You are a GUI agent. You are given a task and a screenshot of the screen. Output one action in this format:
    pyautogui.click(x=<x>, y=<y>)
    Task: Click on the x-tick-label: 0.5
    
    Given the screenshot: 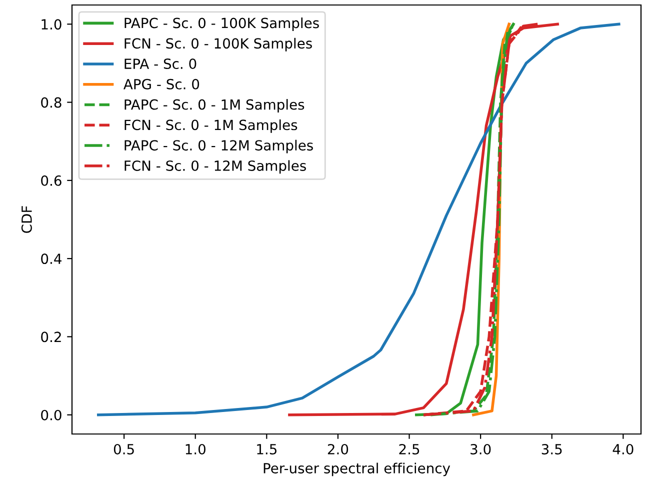 What is the action you would take?
    pyautogui.click(x=124, y=449)
    